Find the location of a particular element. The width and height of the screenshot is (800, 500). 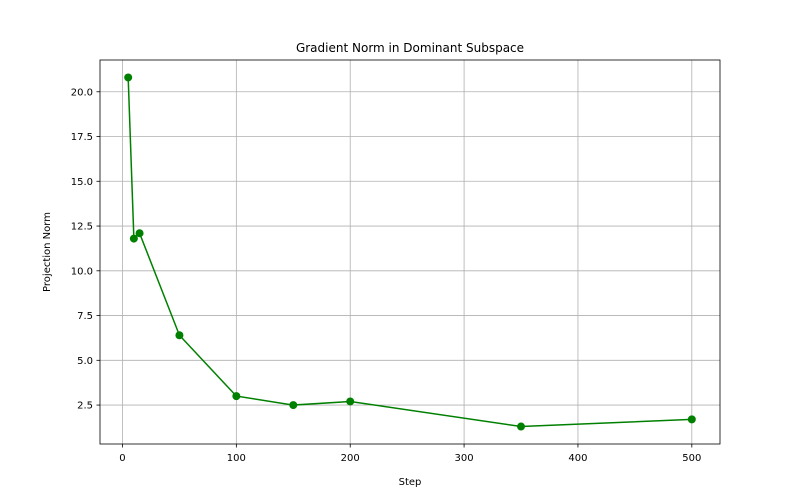

y-axis-label: Projection Norm is located at coordinates (47, 252).